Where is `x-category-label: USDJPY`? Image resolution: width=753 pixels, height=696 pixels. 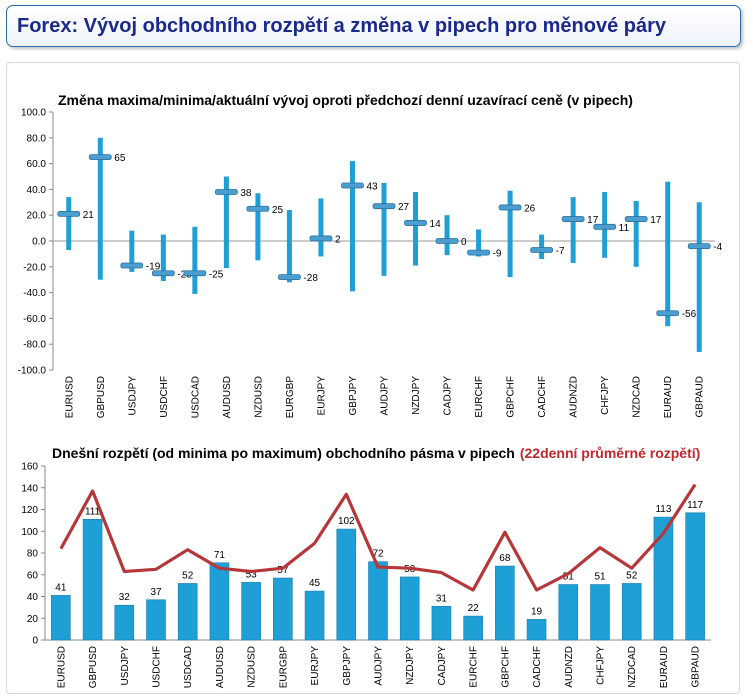
x-category-label: USDJPY is located at coordinates (132, 396).